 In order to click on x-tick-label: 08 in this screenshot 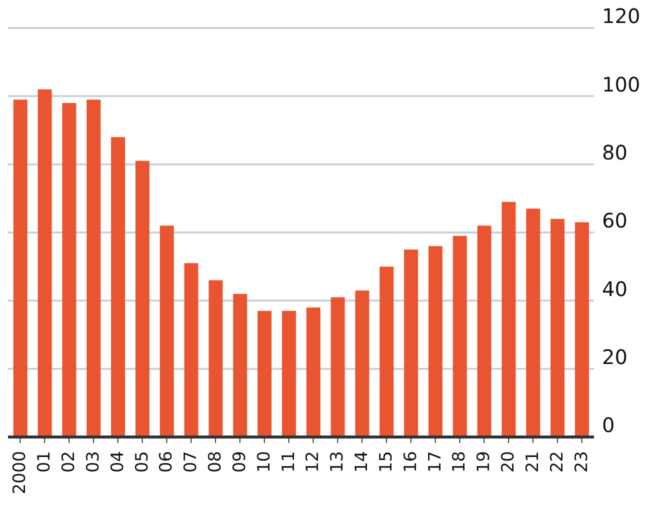, I will do `click(216, 462)`.